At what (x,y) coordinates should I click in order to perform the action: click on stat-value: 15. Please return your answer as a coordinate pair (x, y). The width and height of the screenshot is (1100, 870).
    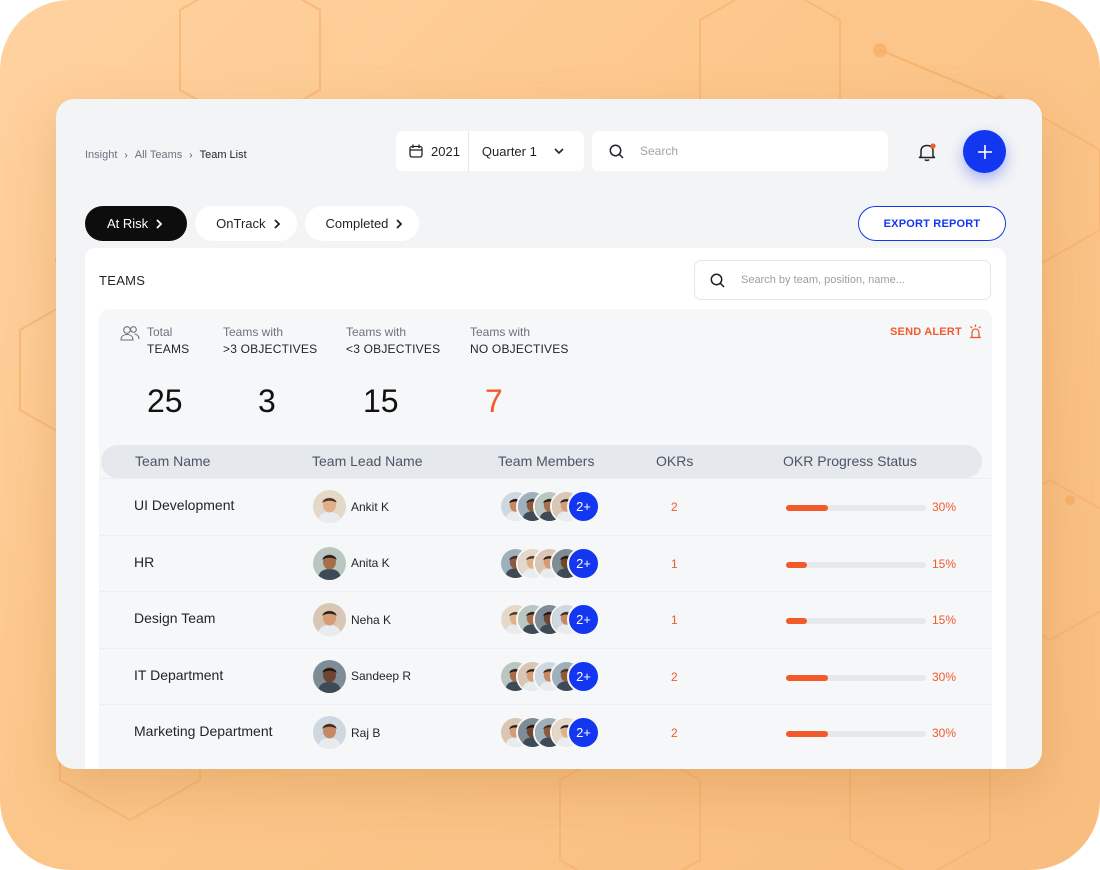
    Looking at the image, I should click on (381, 401).